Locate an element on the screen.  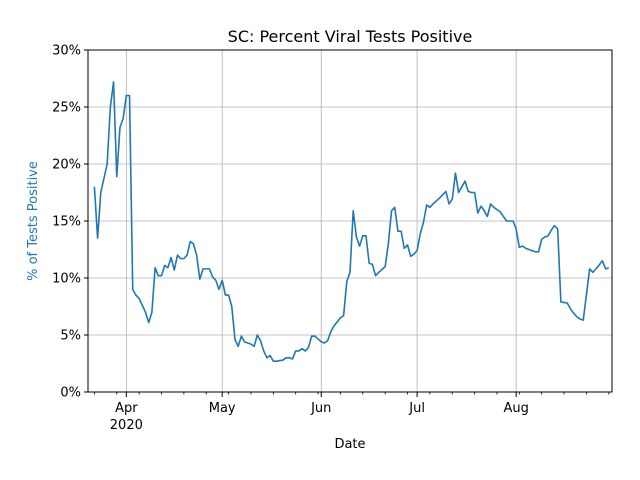
y-tick-label: 5% is located at coordinates (70, 336).